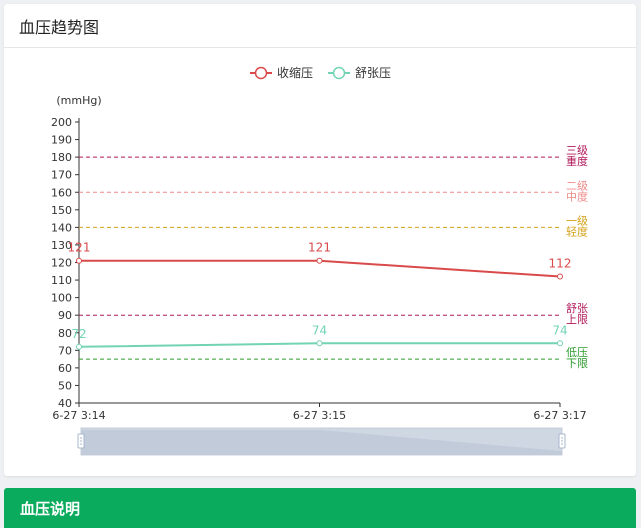  I want to click on y-axis-label: (mmHg), so click(78, 100).